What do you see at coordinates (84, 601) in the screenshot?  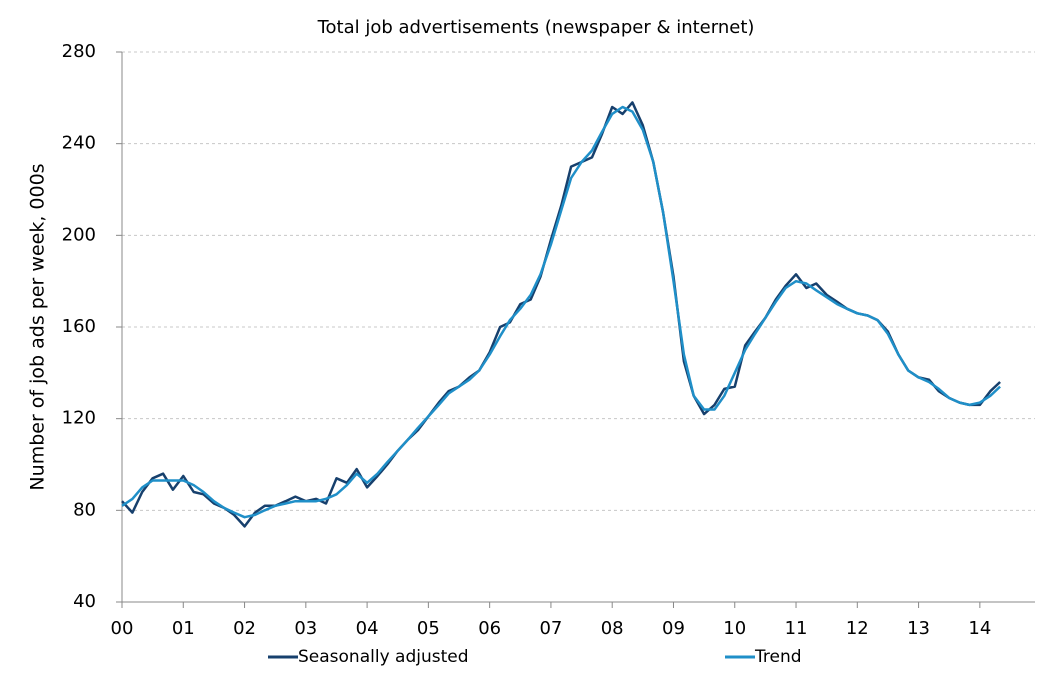 I see `y-tick-label: 40` at bounding box center [84, 601].